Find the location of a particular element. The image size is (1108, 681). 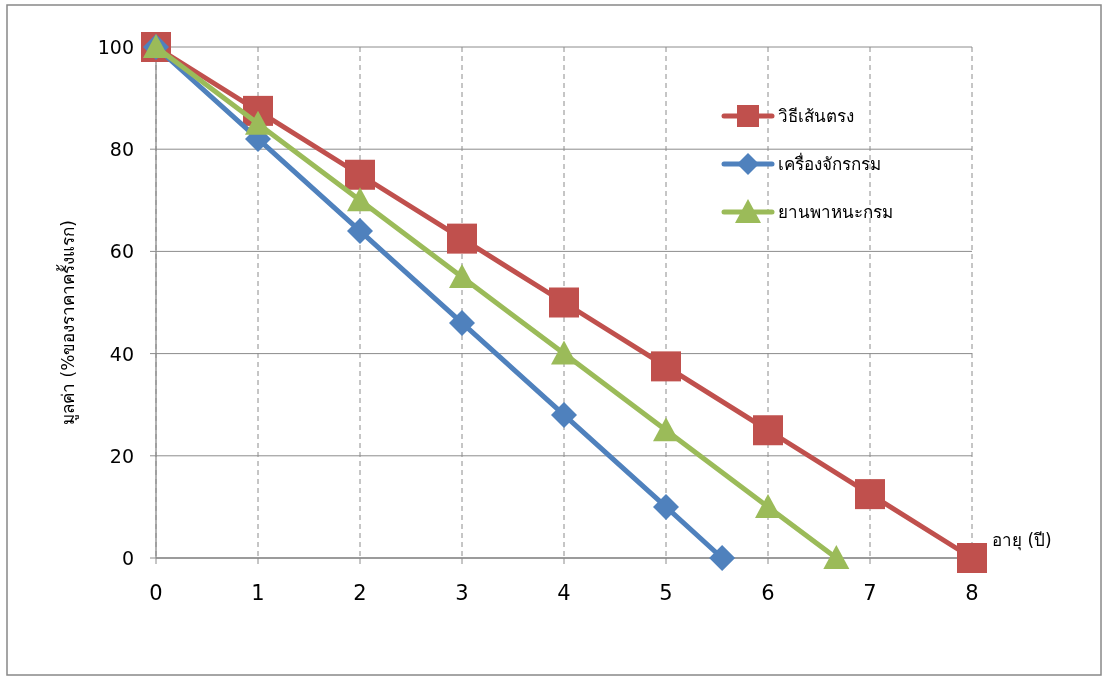

x-tick-label: 3 is located at coordinates (462, 593).